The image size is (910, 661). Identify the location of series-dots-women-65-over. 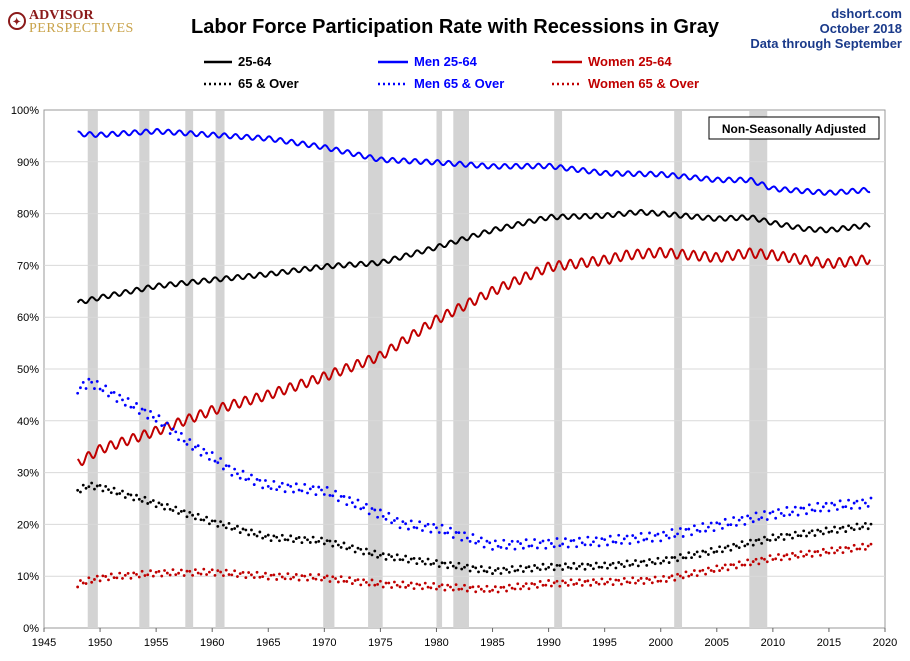
(474, 568).